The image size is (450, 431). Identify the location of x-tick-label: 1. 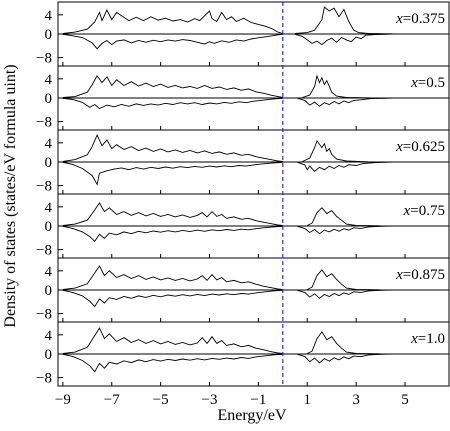
(308, 400).